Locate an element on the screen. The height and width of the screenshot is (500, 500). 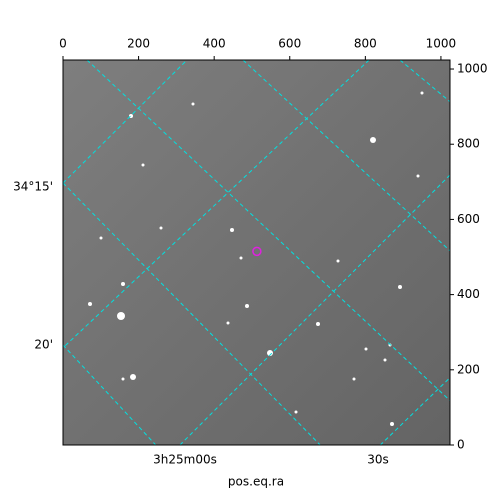
y-tick-label: 200 is located at coordinates (468, 369).